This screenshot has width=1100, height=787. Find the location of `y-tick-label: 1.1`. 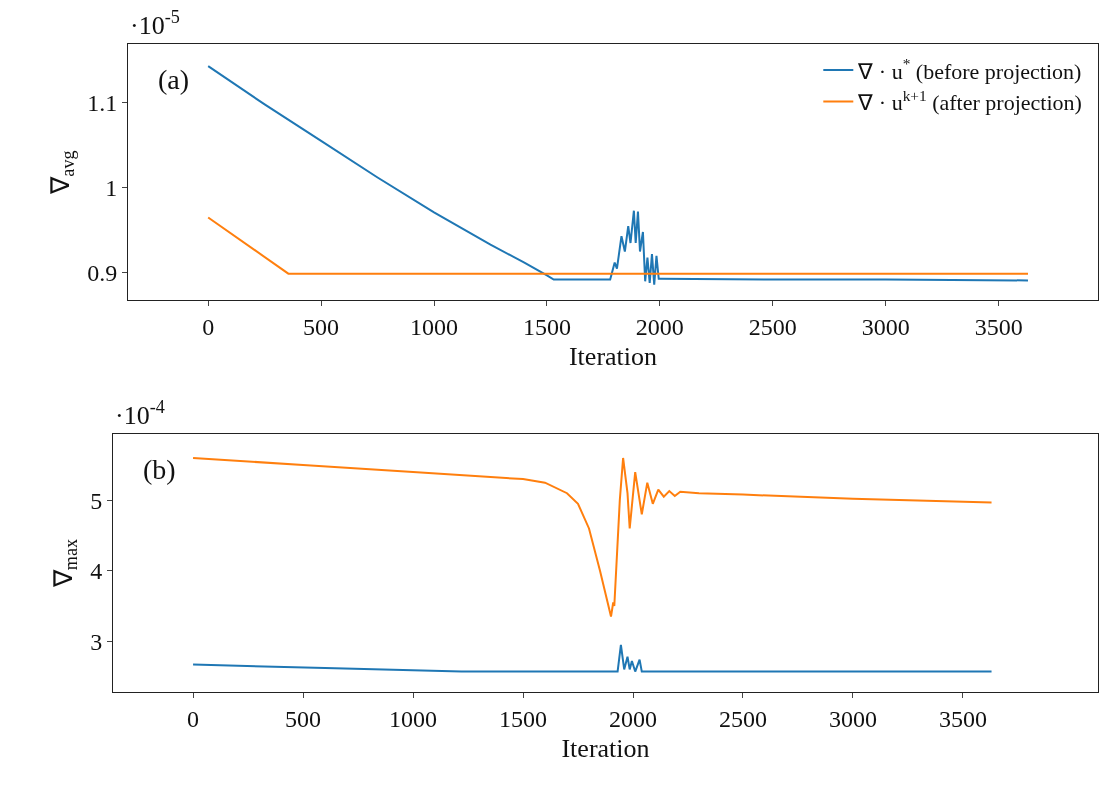

y-tick-label: 1.1 is located at coordinates (102, 103).